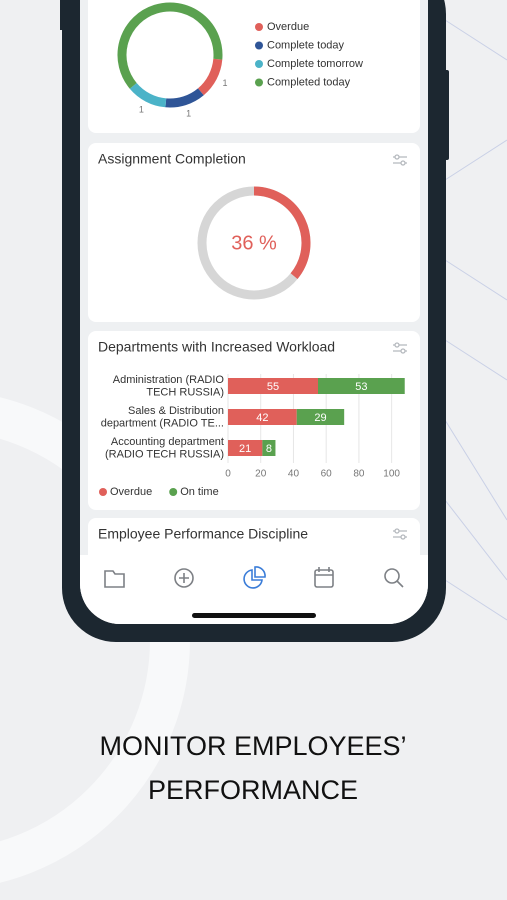  Describe the element at coordinates (253, 790) in the screenshot. I see `headline: PERFORMANCE` at that location.